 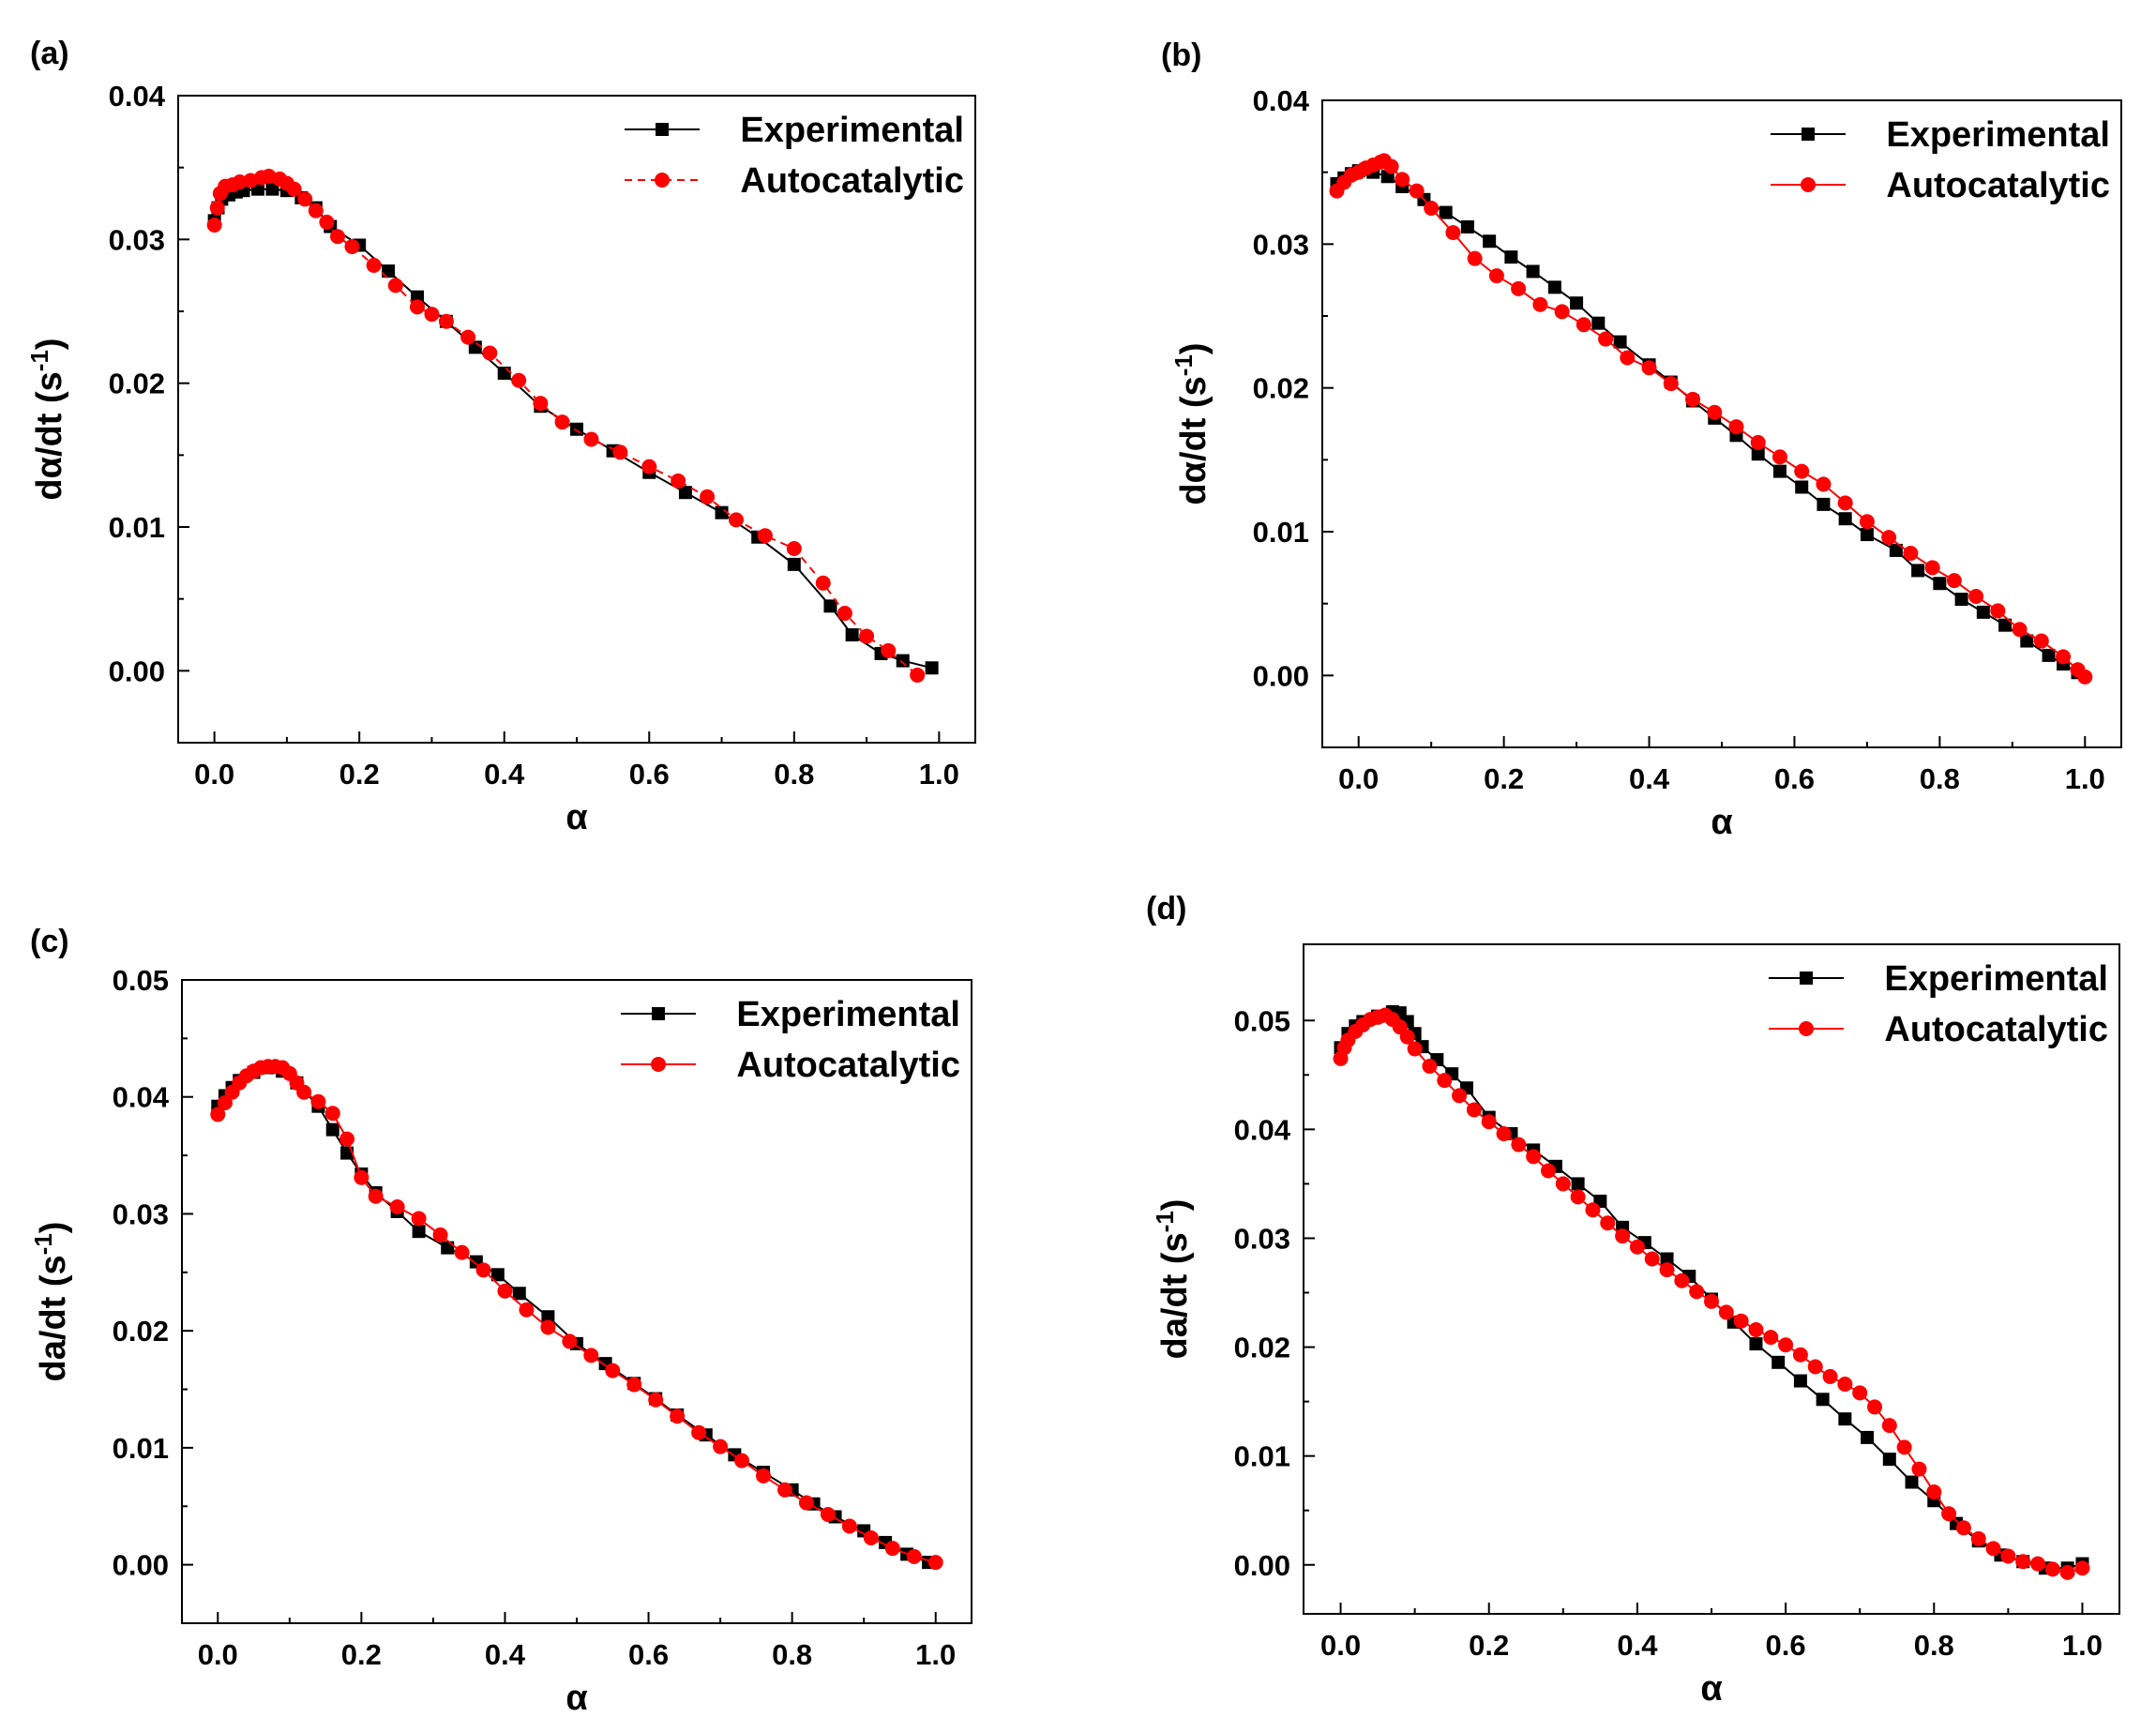 I want to click on panel-label: (d), so click(x=1166, y=909).